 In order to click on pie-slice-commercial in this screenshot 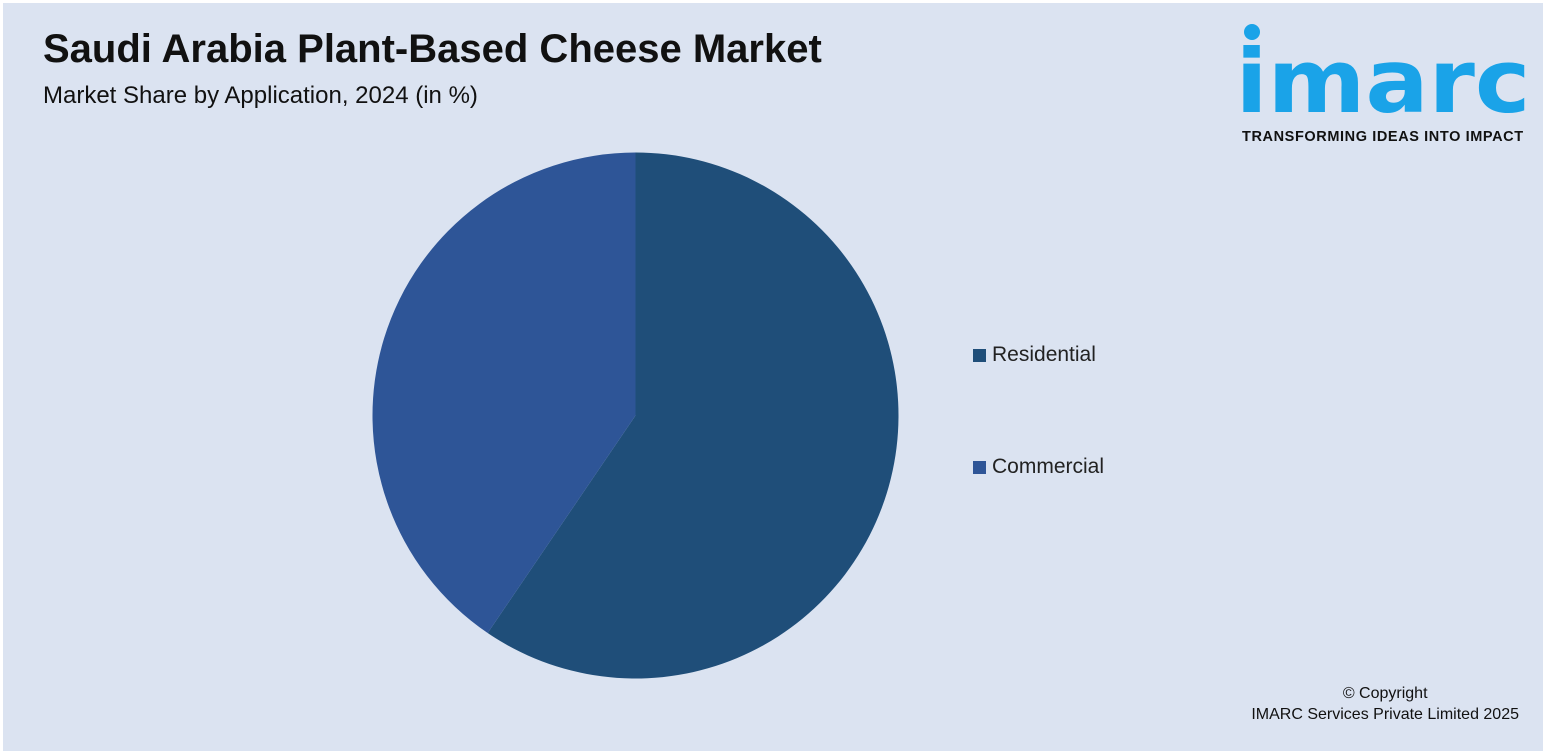, I will do `click(504, 393)`.